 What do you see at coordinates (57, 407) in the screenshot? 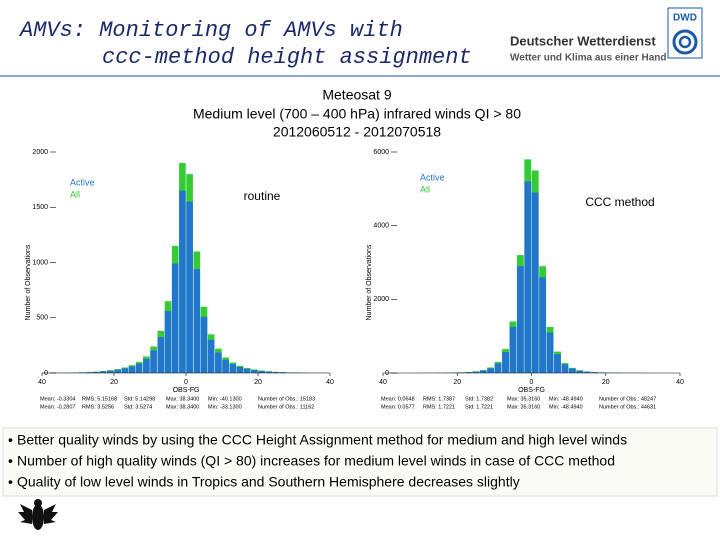
I see `stats-text: Mean: -0.2807` at bounding box center [57, 407].